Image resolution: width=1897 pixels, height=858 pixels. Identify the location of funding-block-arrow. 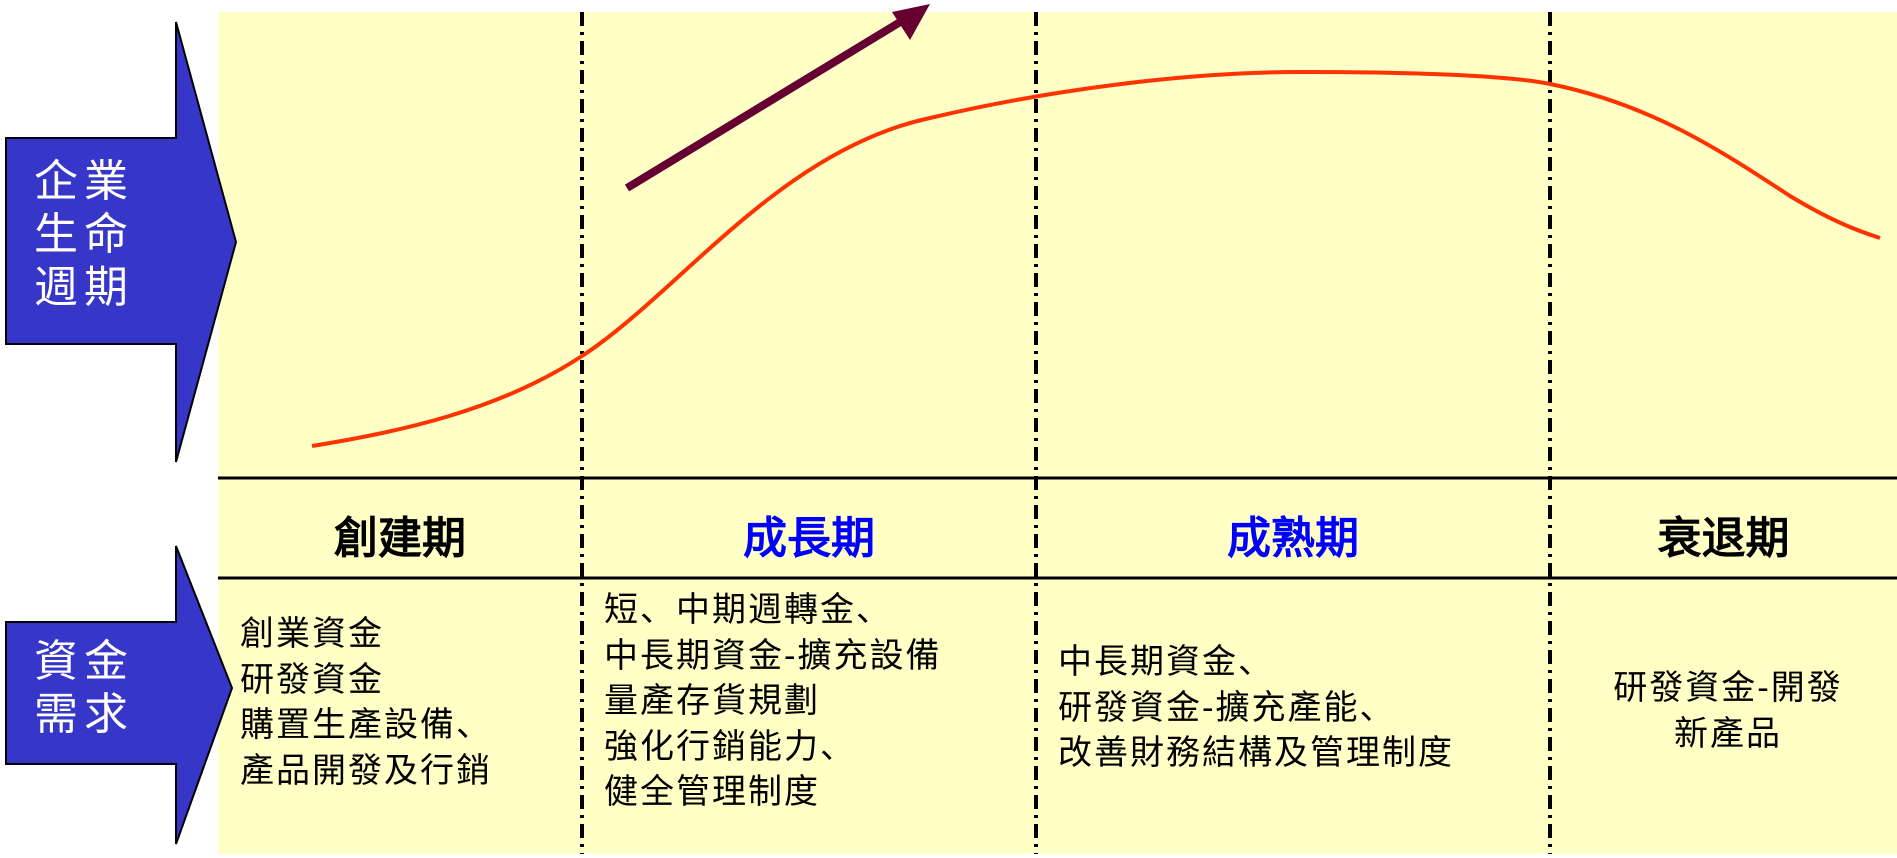
(119, 695).